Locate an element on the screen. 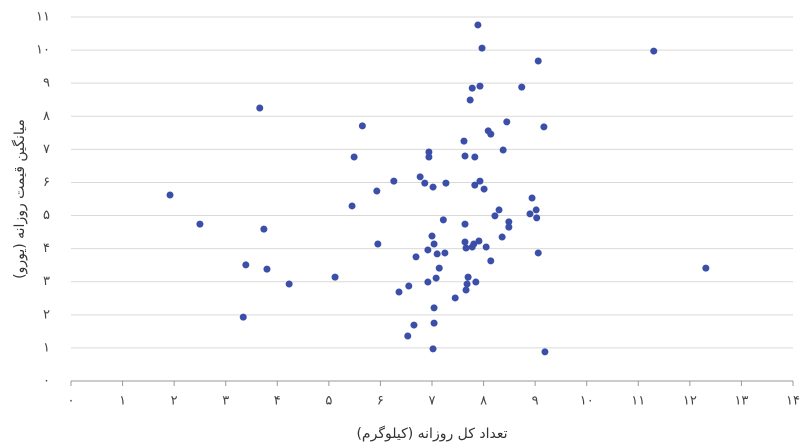 The image size is (809, 448). y-tick-label: ۹ is located at coordinates (46, 83).